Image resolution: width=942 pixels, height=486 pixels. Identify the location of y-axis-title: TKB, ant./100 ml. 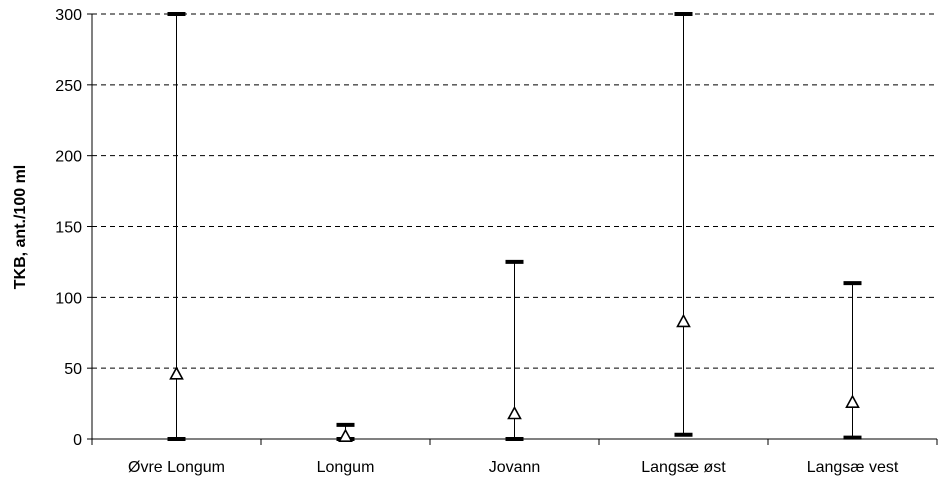
(20, 227).